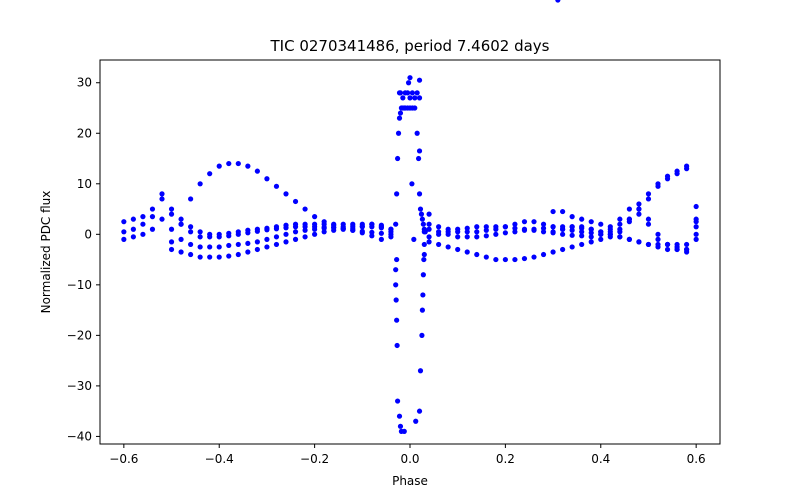 The image size is (800, 500). I want to click on y-axis: 30 20 10 0 −10 −20 −30 −40, so click(83, 259).